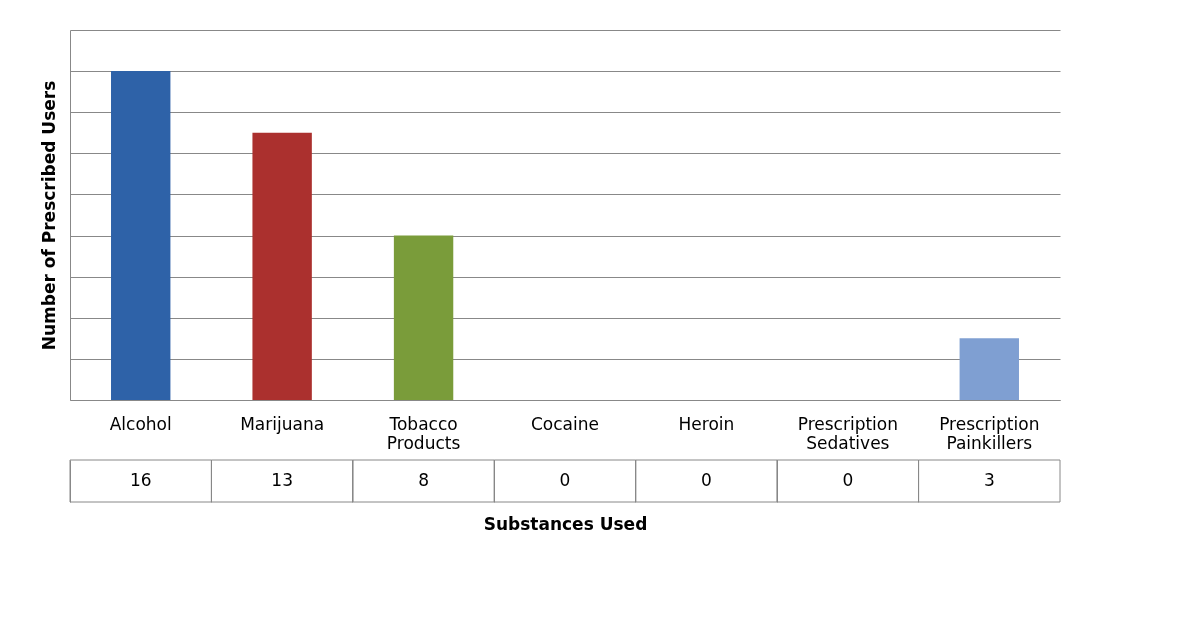 The image size is (1204, 637). Describe the element at coordinates (565, 523) in the screenshot. I see `x-axis-title: Substances Used` at that location.